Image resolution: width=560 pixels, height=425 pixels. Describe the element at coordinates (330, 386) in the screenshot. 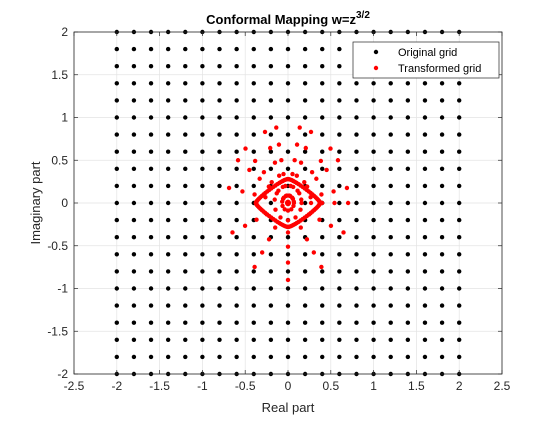

I see `x-tick-label: 0.5` at that location.